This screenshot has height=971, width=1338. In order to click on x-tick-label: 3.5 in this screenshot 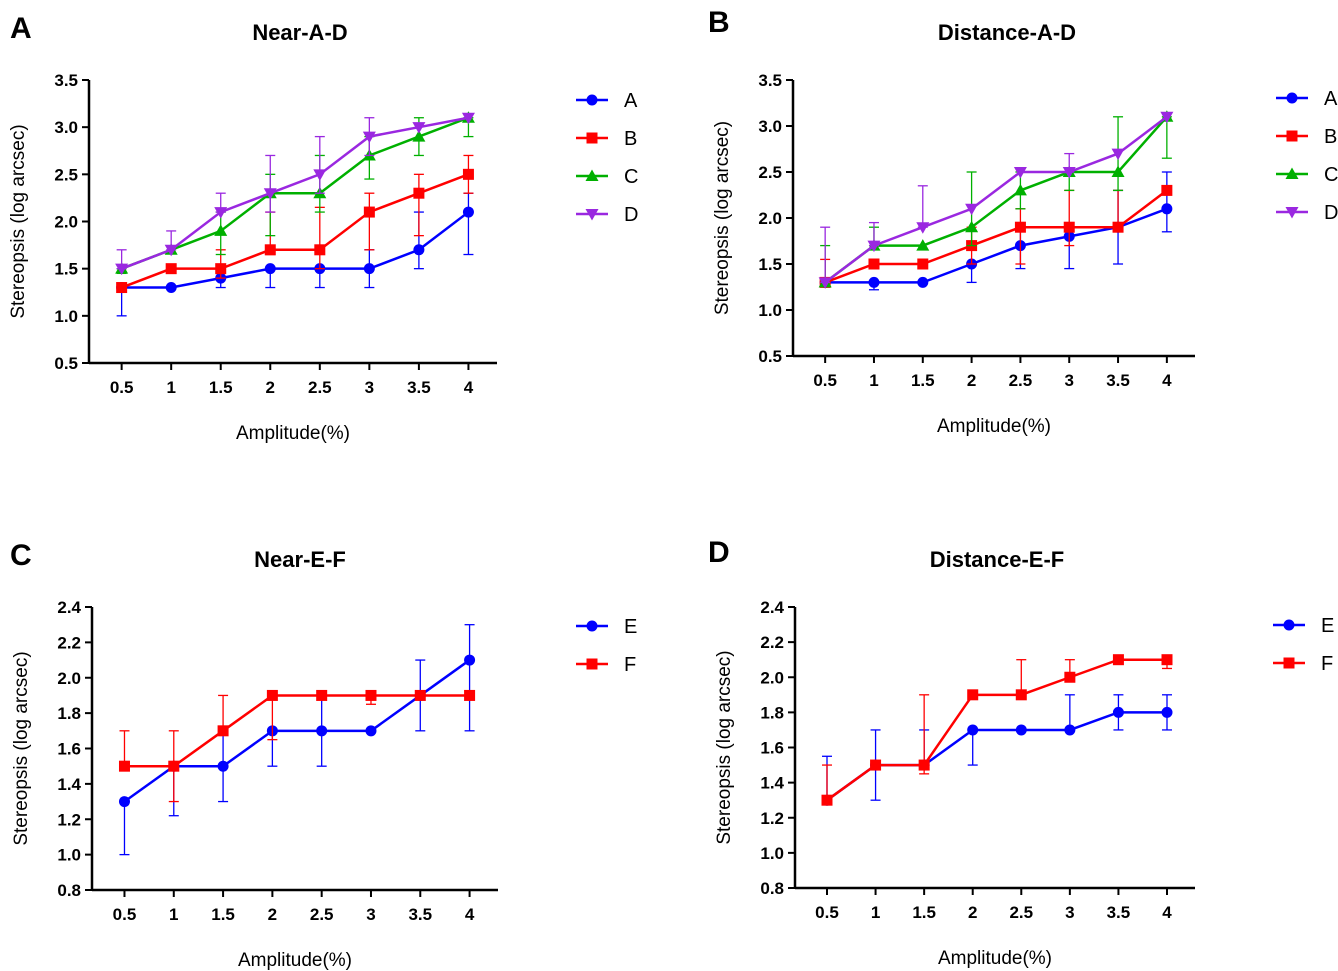, I will do `click(1119, 912)`.